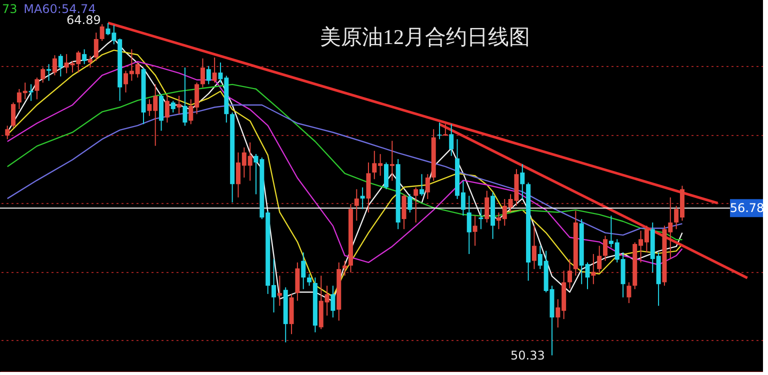 This screenshot has height=375, width=768. I want to click on text: MA60:54.74, so click(60, 9).